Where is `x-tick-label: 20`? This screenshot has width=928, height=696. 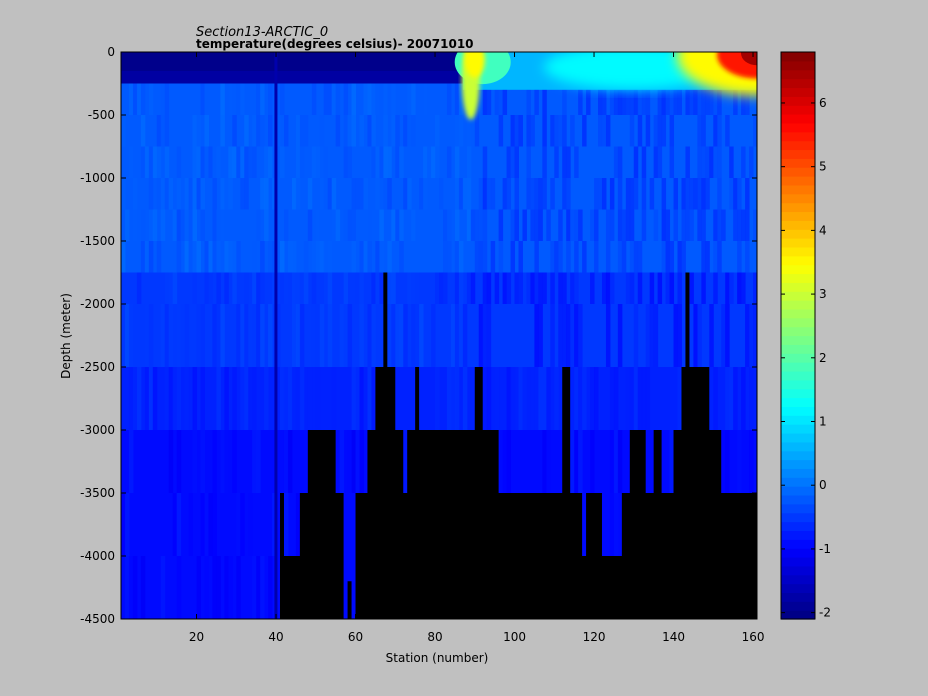 x-tick-label: 20 is located at coordinates (196, 637).